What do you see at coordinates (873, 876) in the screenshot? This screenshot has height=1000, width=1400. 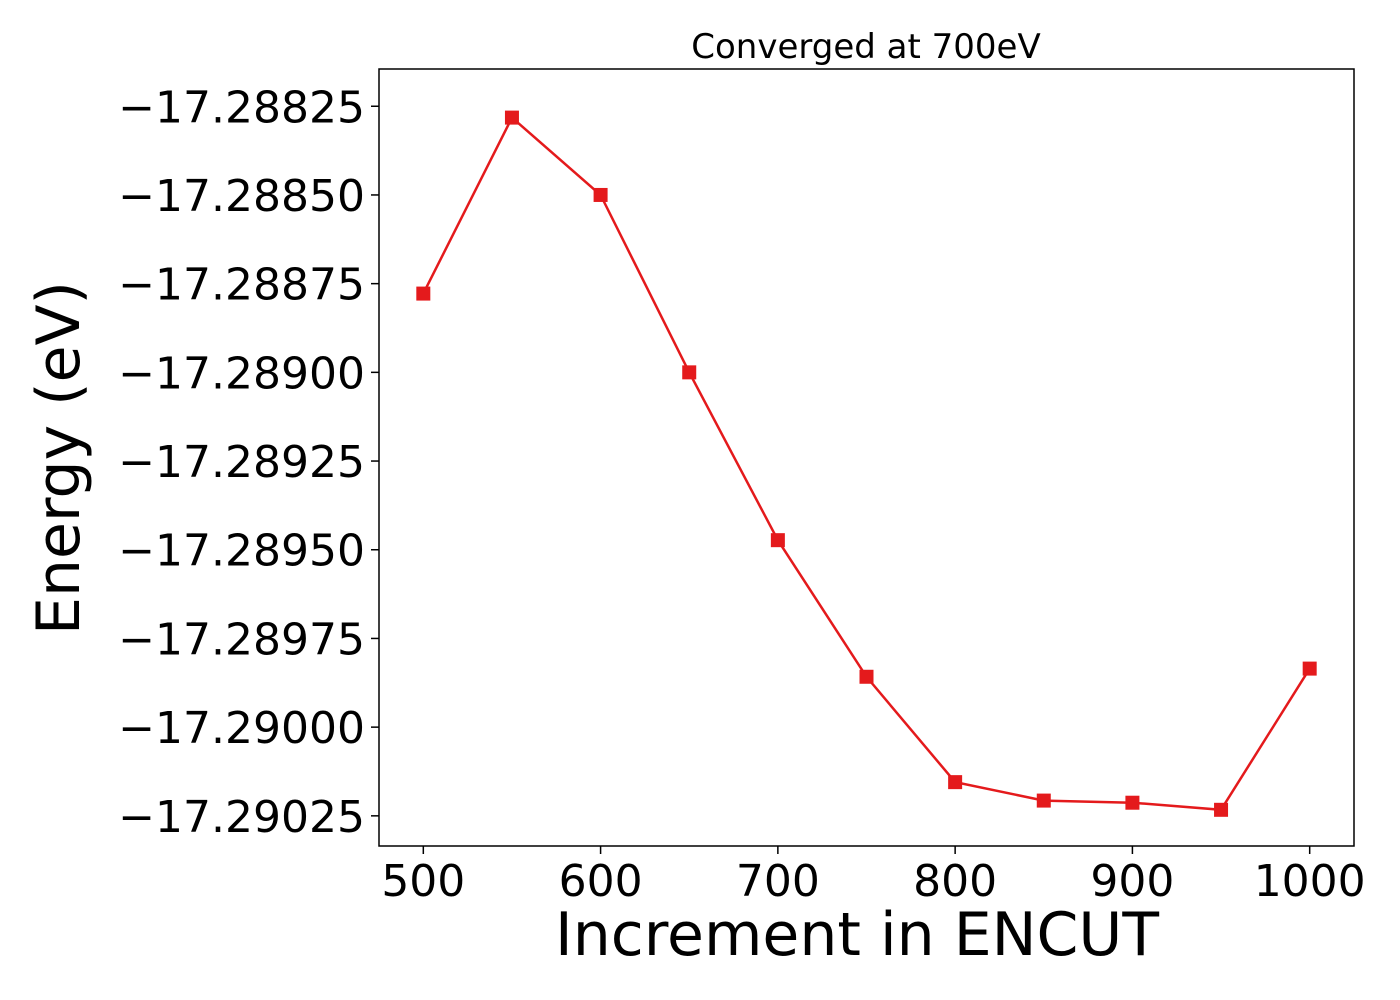 I see `x-axis: 500 600 700 800 900 1000` at bounding box center [873, 876].